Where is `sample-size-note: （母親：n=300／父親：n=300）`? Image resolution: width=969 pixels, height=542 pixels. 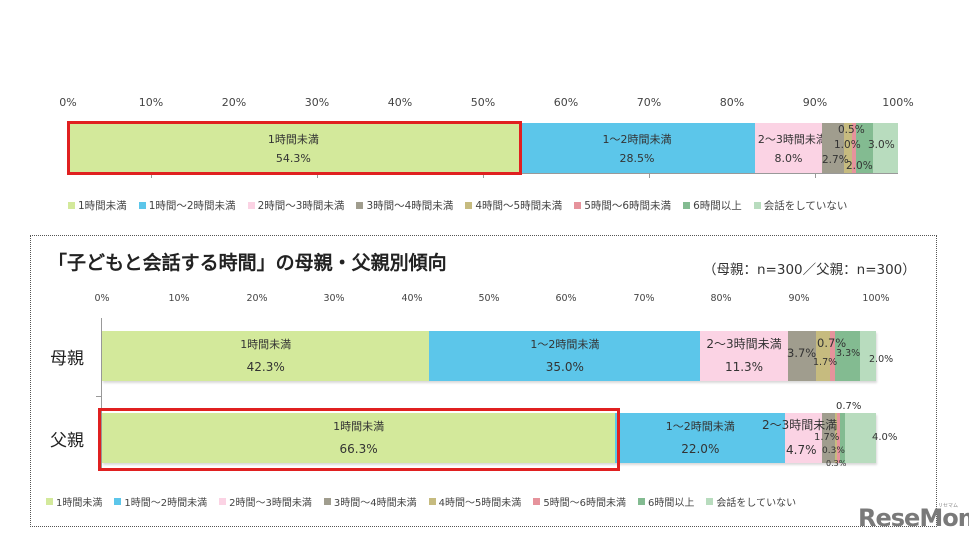 sample-size-note: （母親：n=300／父親：n=300） is located at coordinates (809, 270).